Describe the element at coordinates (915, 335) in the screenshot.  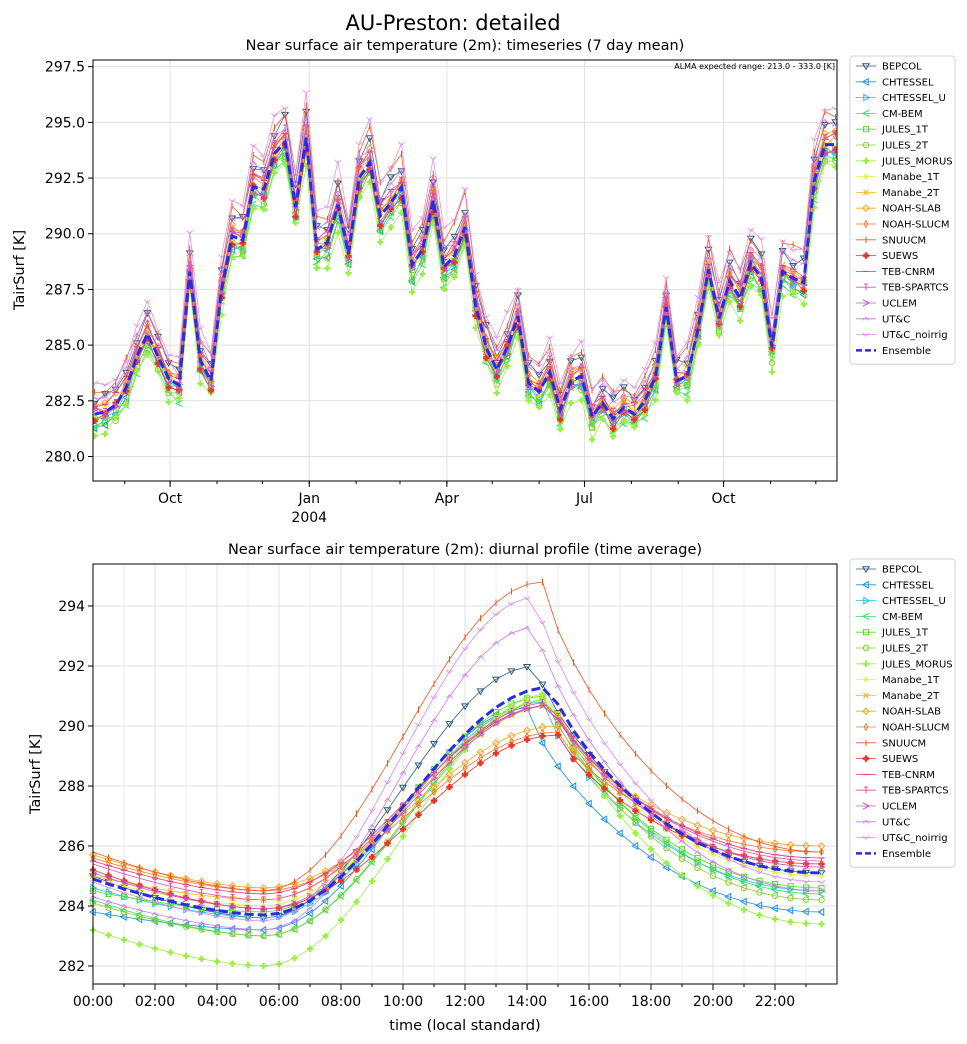
I see `legend-label: UT&C_noirrig` at that location.